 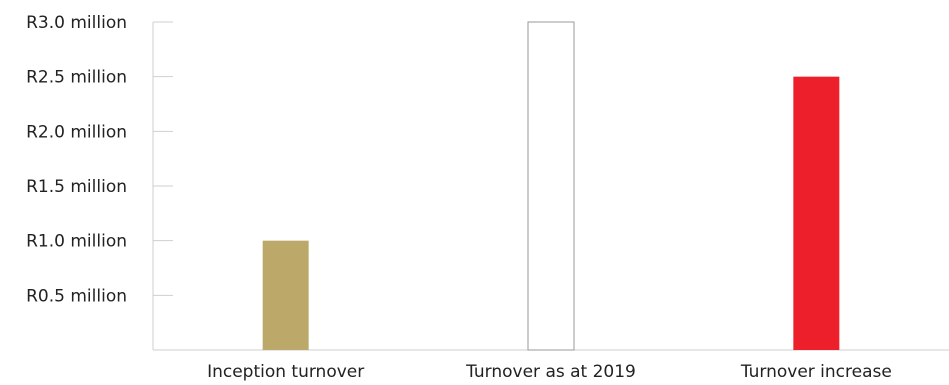 What do you see at coordinates (76, 23) in the screenshot?
I see `y-tick-label: R3.0 million` at bounding box center [76, 23].